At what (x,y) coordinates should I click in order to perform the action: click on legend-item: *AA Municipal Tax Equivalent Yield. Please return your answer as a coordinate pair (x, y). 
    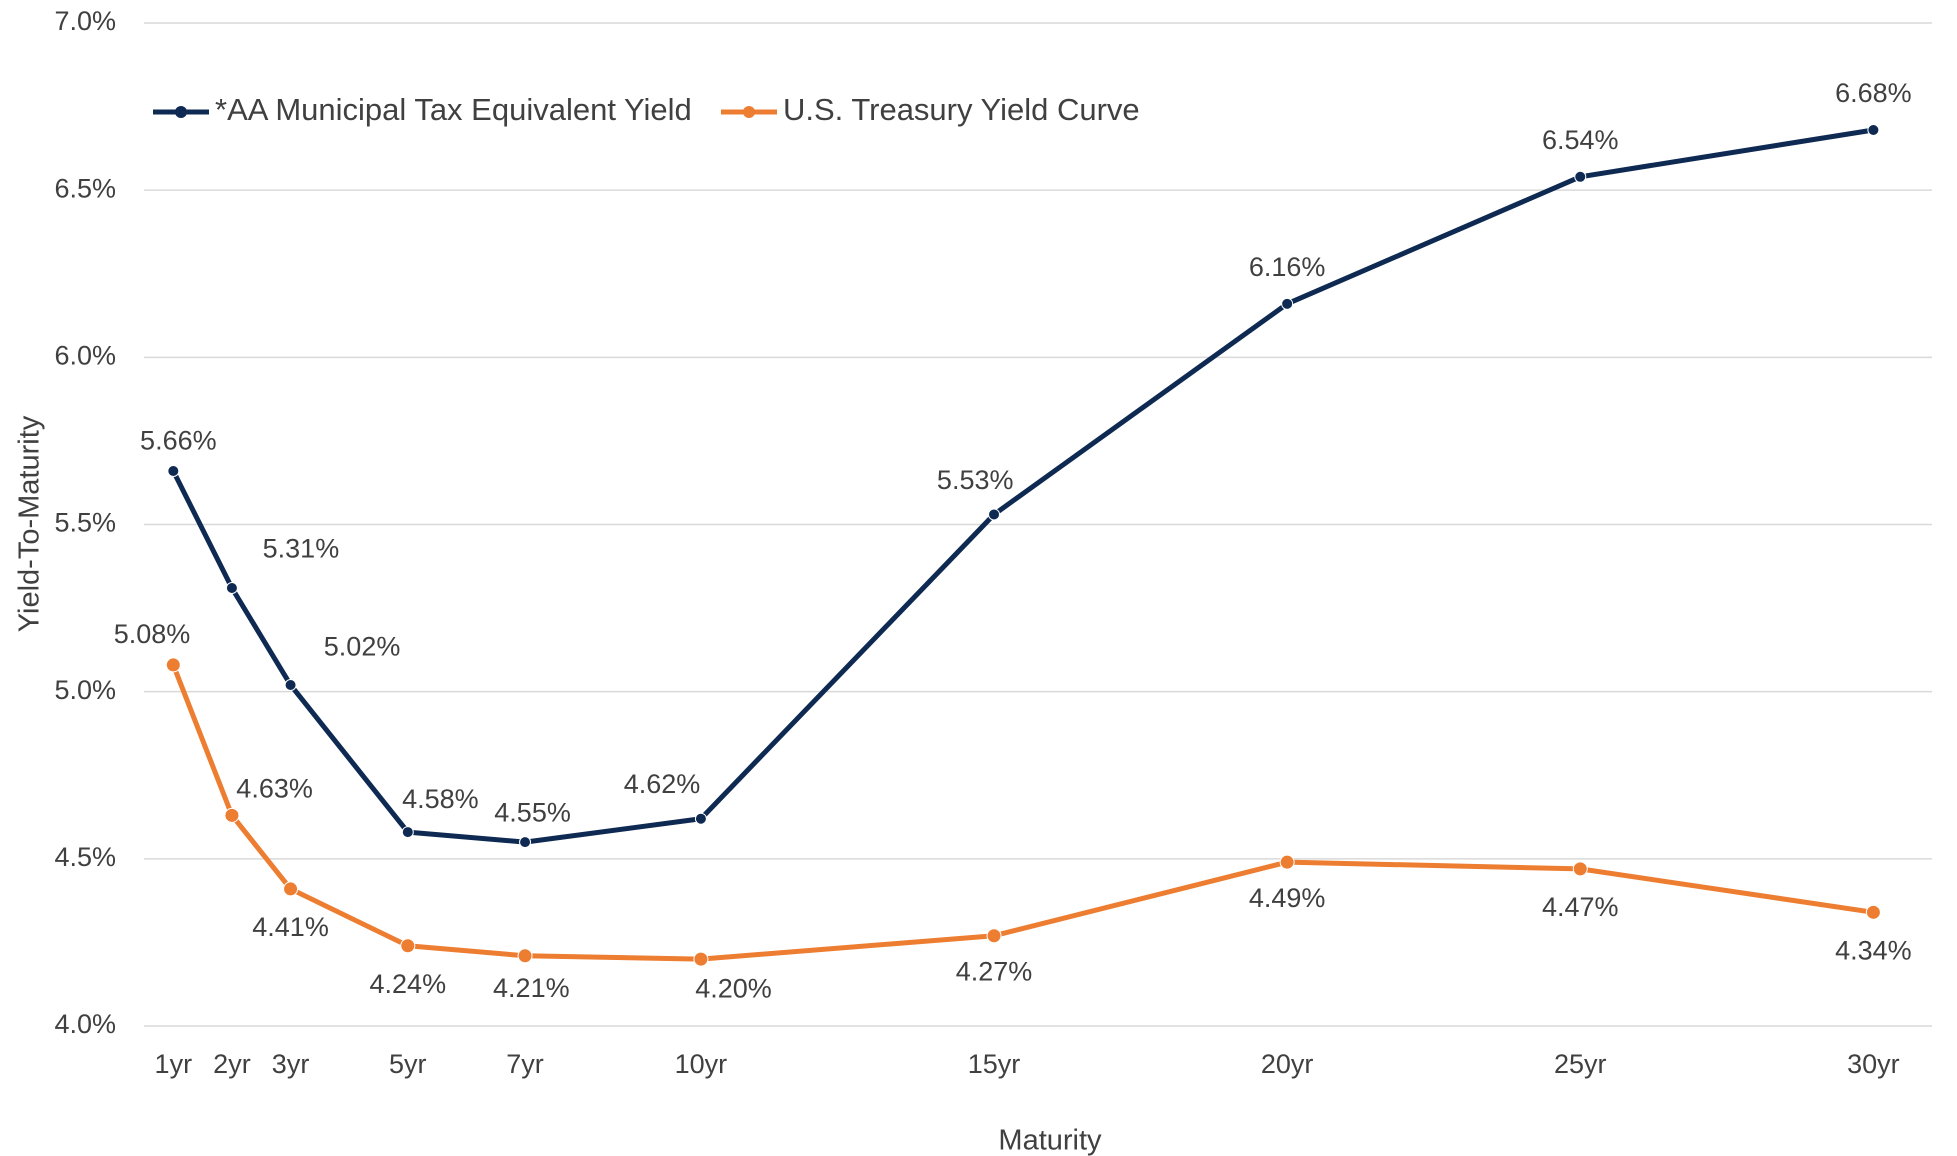
    Looking at the image, I should click on (422, 109).